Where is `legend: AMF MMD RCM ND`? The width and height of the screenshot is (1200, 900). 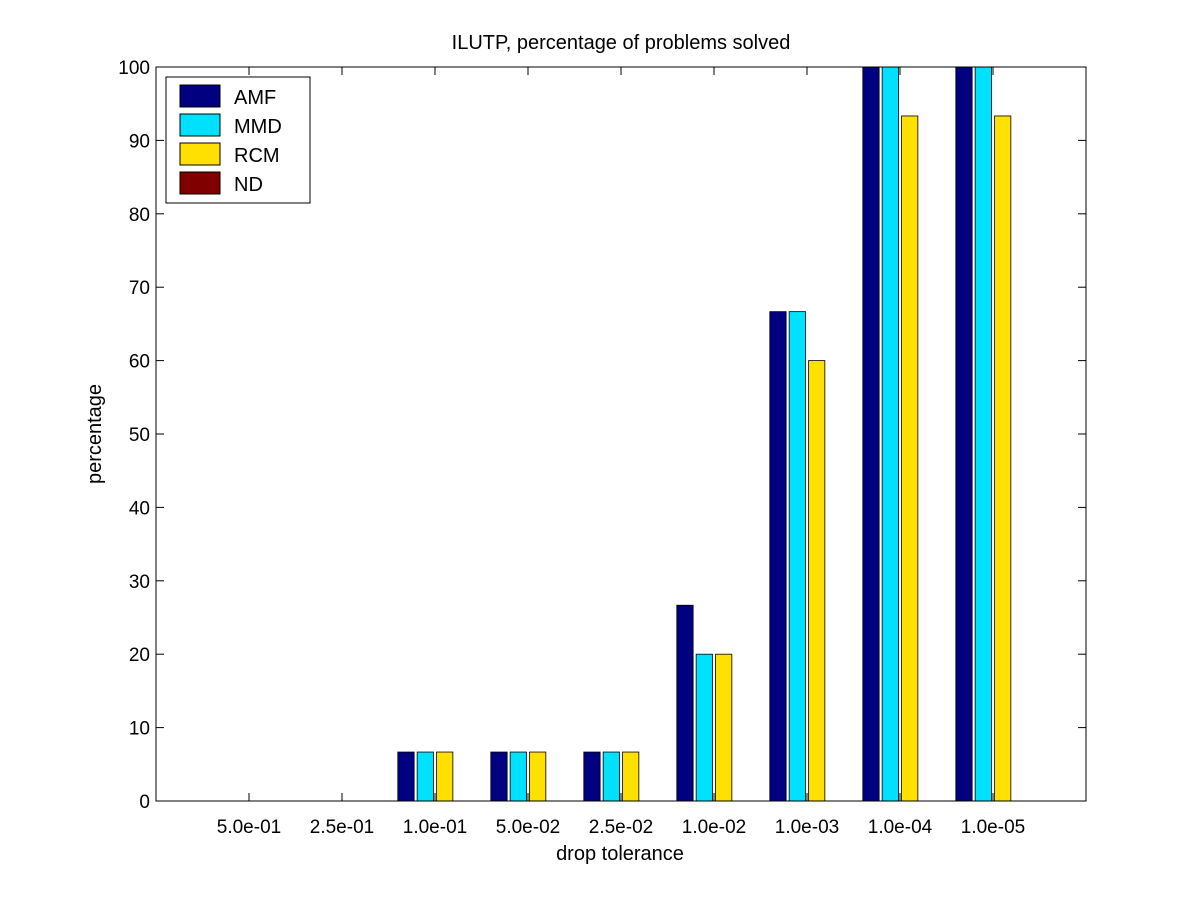 legend: AMF MMD RCM ND is located at coordinates (238, 140).